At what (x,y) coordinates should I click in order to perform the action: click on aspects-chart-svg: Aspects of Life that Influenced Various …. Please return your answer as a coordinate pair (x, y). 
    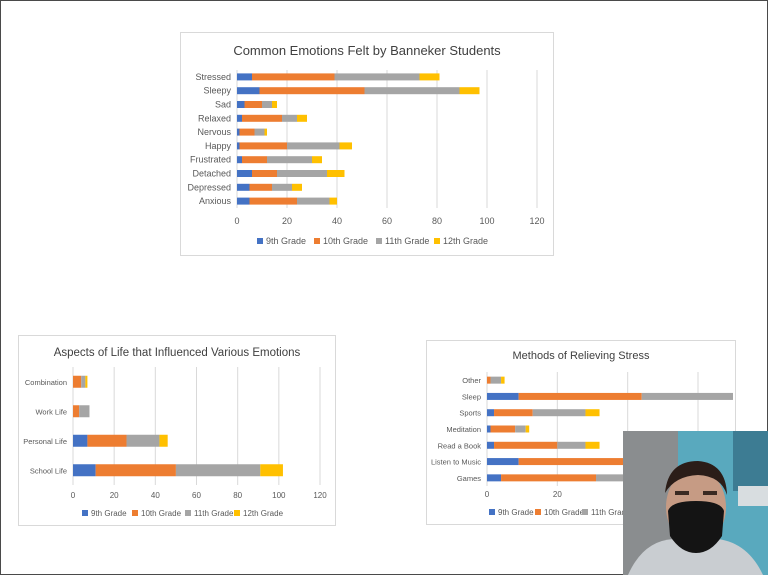
    Looking at the image, I should click on (175, 432).